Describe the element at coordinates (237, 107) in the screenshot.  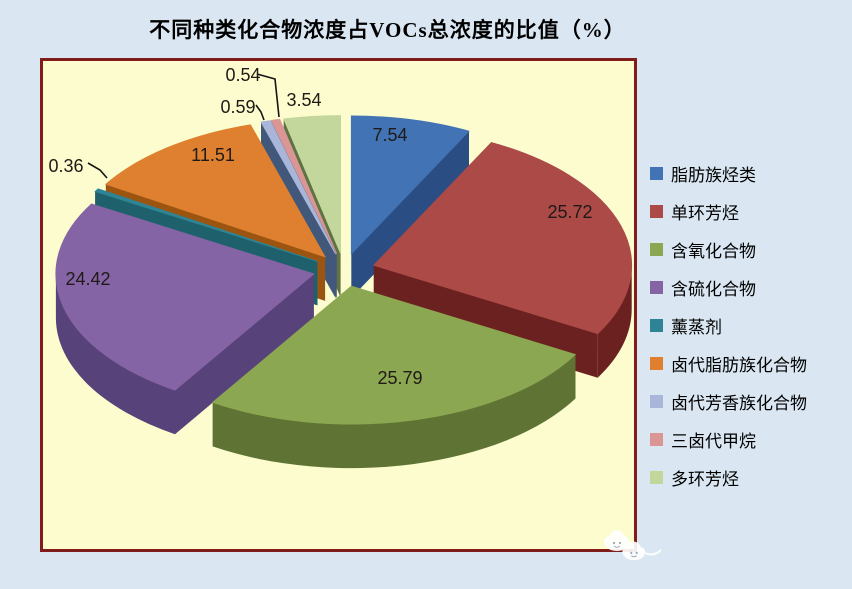
I see `data-label: 0.59` at that location.